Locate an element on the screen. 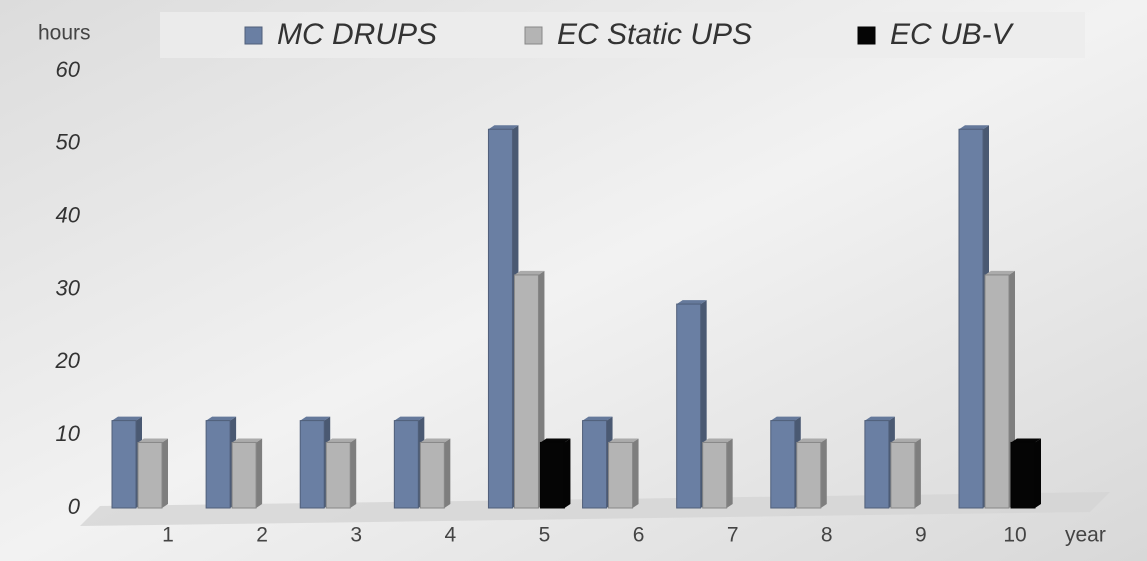 This screenshot has height=561, width=1147. x-tick-label: 1 is located at coordinates (168, 535).